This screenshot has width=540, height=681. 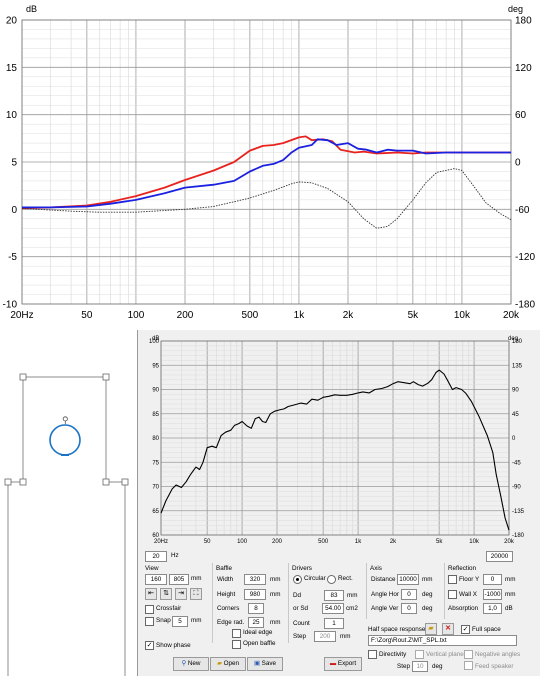 I want to click on step-input: 200, so click(x=325, y=636).